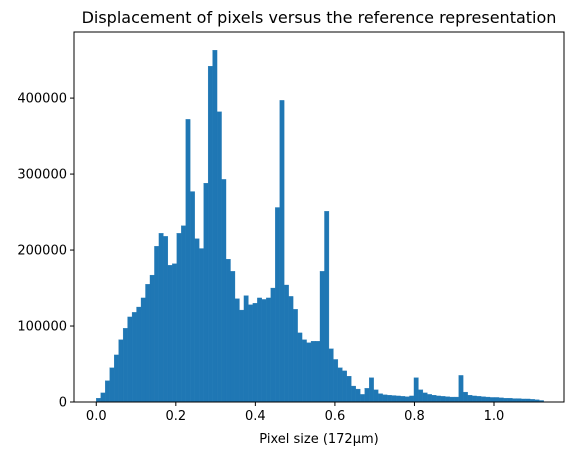 The height and width of the screenshot is (455, 578). What do you see at coordinates (63, 403) in the screenshot?
I see `y-tick-label: 0` at bounding box center [63, 403].